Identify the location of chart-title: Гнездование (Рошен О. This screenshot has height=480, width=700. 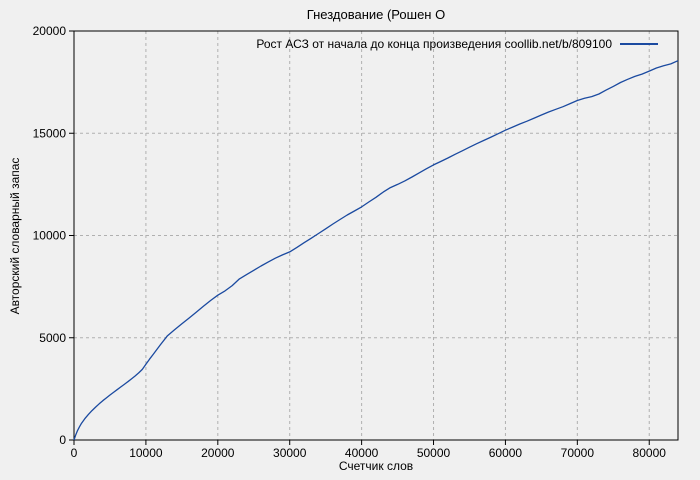
(376, 14).